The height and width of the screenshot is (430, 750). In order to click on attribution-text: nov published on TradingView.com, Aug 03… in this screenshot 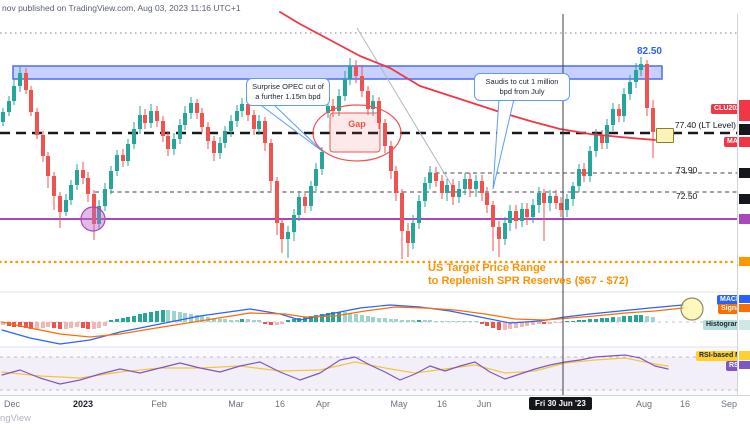, I will do `click(121, 8)`.